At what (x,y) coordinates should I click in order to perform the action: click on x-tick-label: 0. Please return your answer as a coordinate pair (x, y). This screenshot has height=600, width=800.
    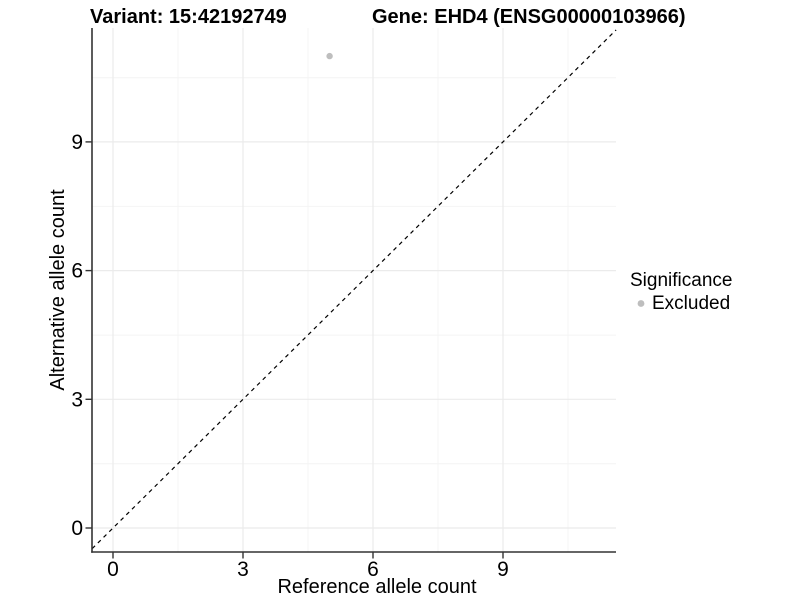
    Looking at the image, I should click on (113, 569).